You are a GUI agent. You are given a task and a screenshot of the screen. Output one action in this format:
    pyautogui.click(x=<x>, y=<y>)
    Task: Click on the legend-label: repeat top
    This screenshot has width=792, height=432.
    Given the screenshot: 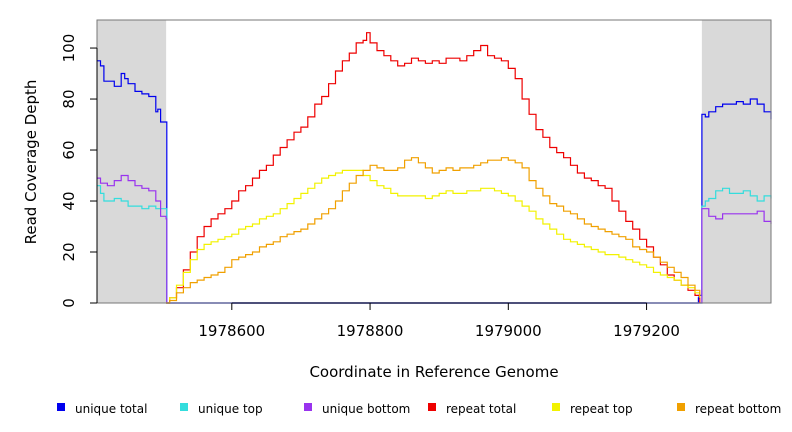 What is the action you would take?
    pyautogui.click(x=601, y=409)
    